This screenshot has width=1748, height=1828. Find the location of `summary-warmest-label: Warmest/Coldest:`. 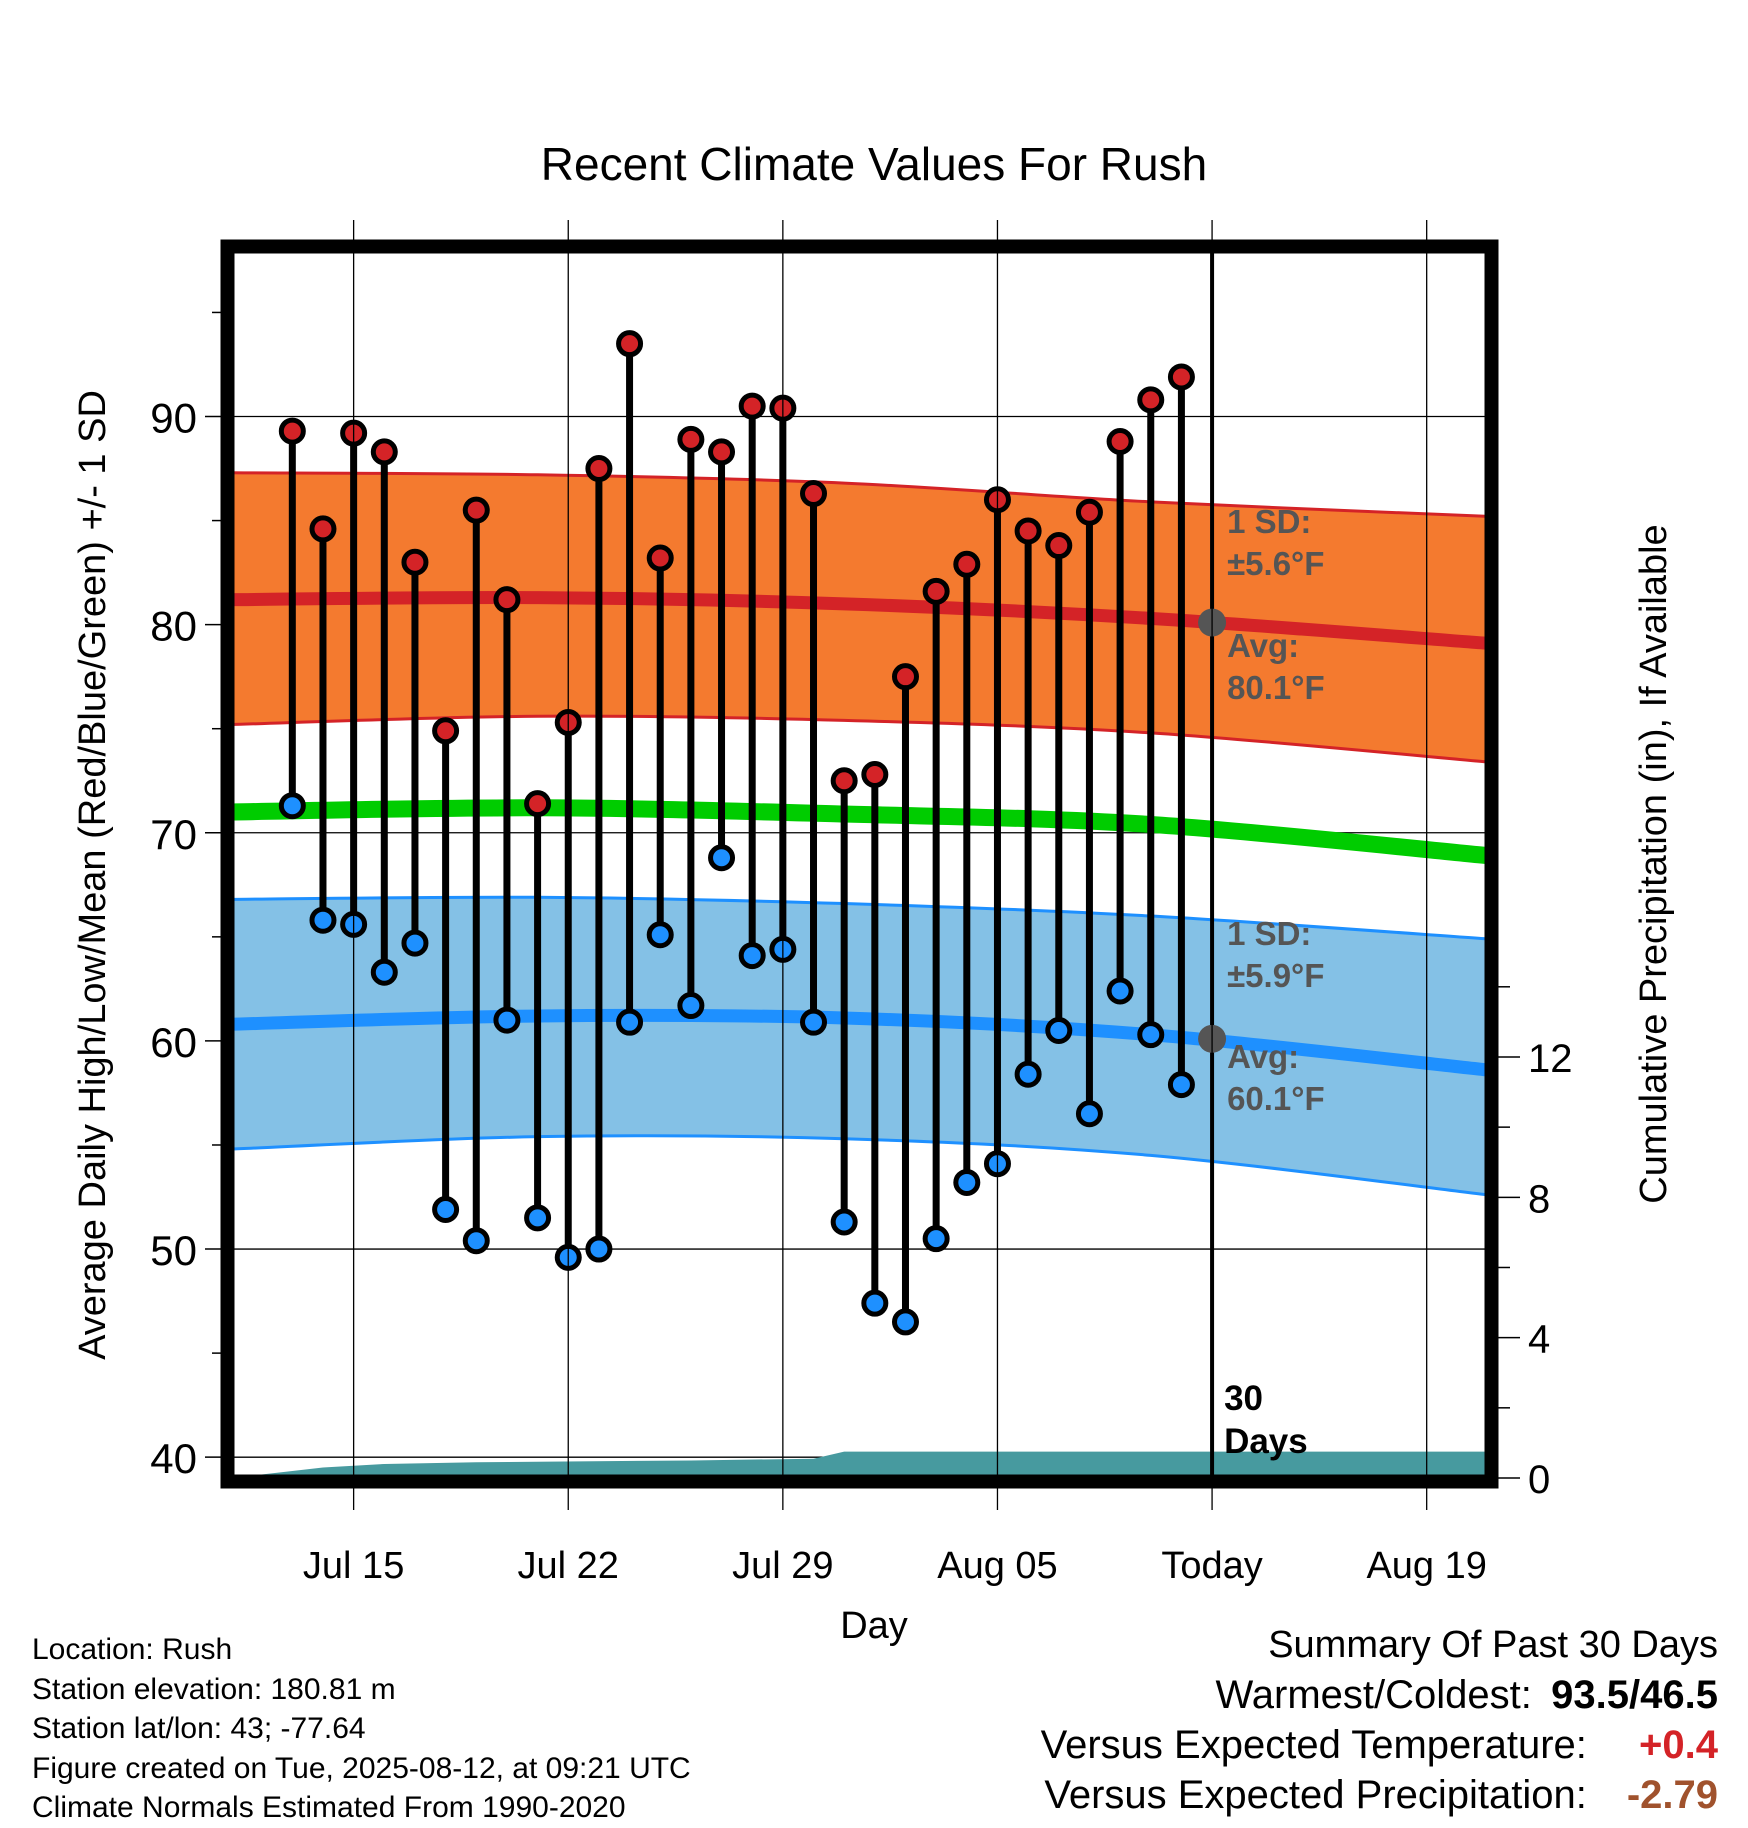

summary-warmest-label: Warmest/Coldest: is located at coordinates (1373, 1695).